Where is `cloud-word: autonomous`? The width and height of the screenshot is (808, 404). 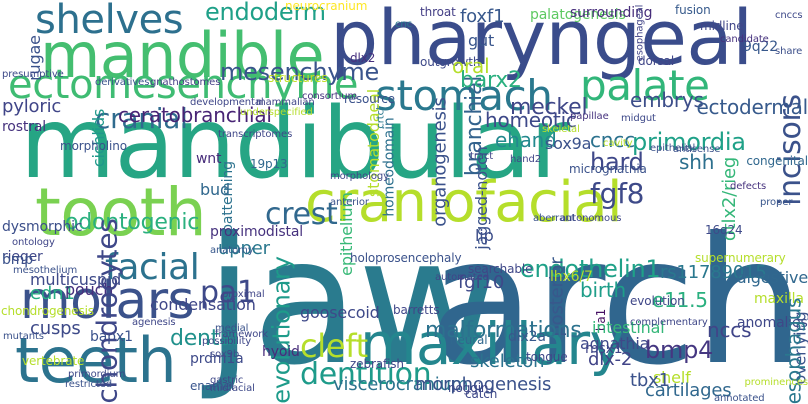
cloud-word: autonomous is located at coordinates (591, 218).